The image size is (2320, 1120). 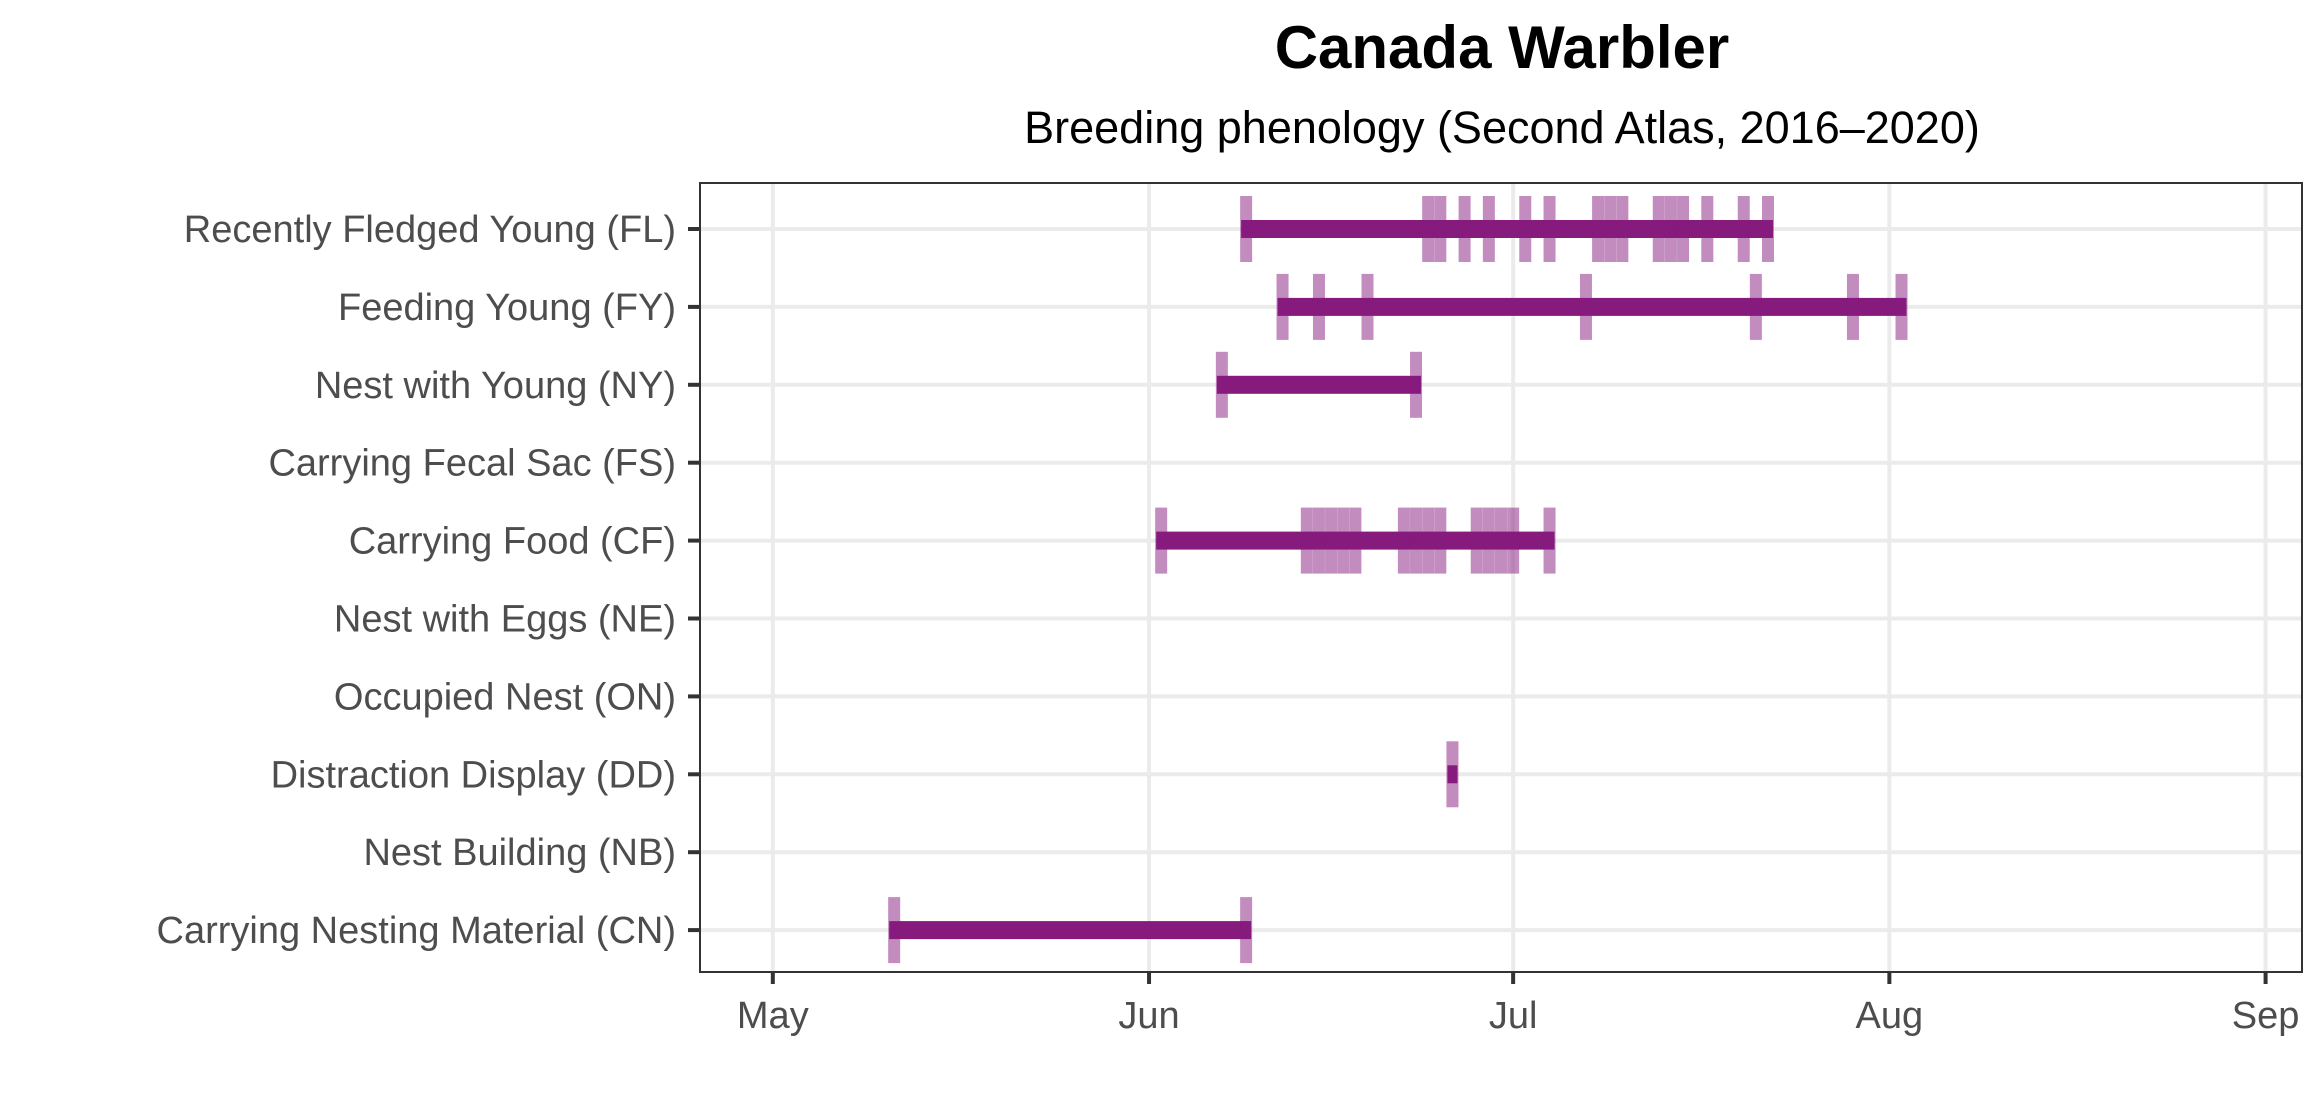 I want to click on y-tick-label: Carrying Food (CF), so click(x=512, y=542).